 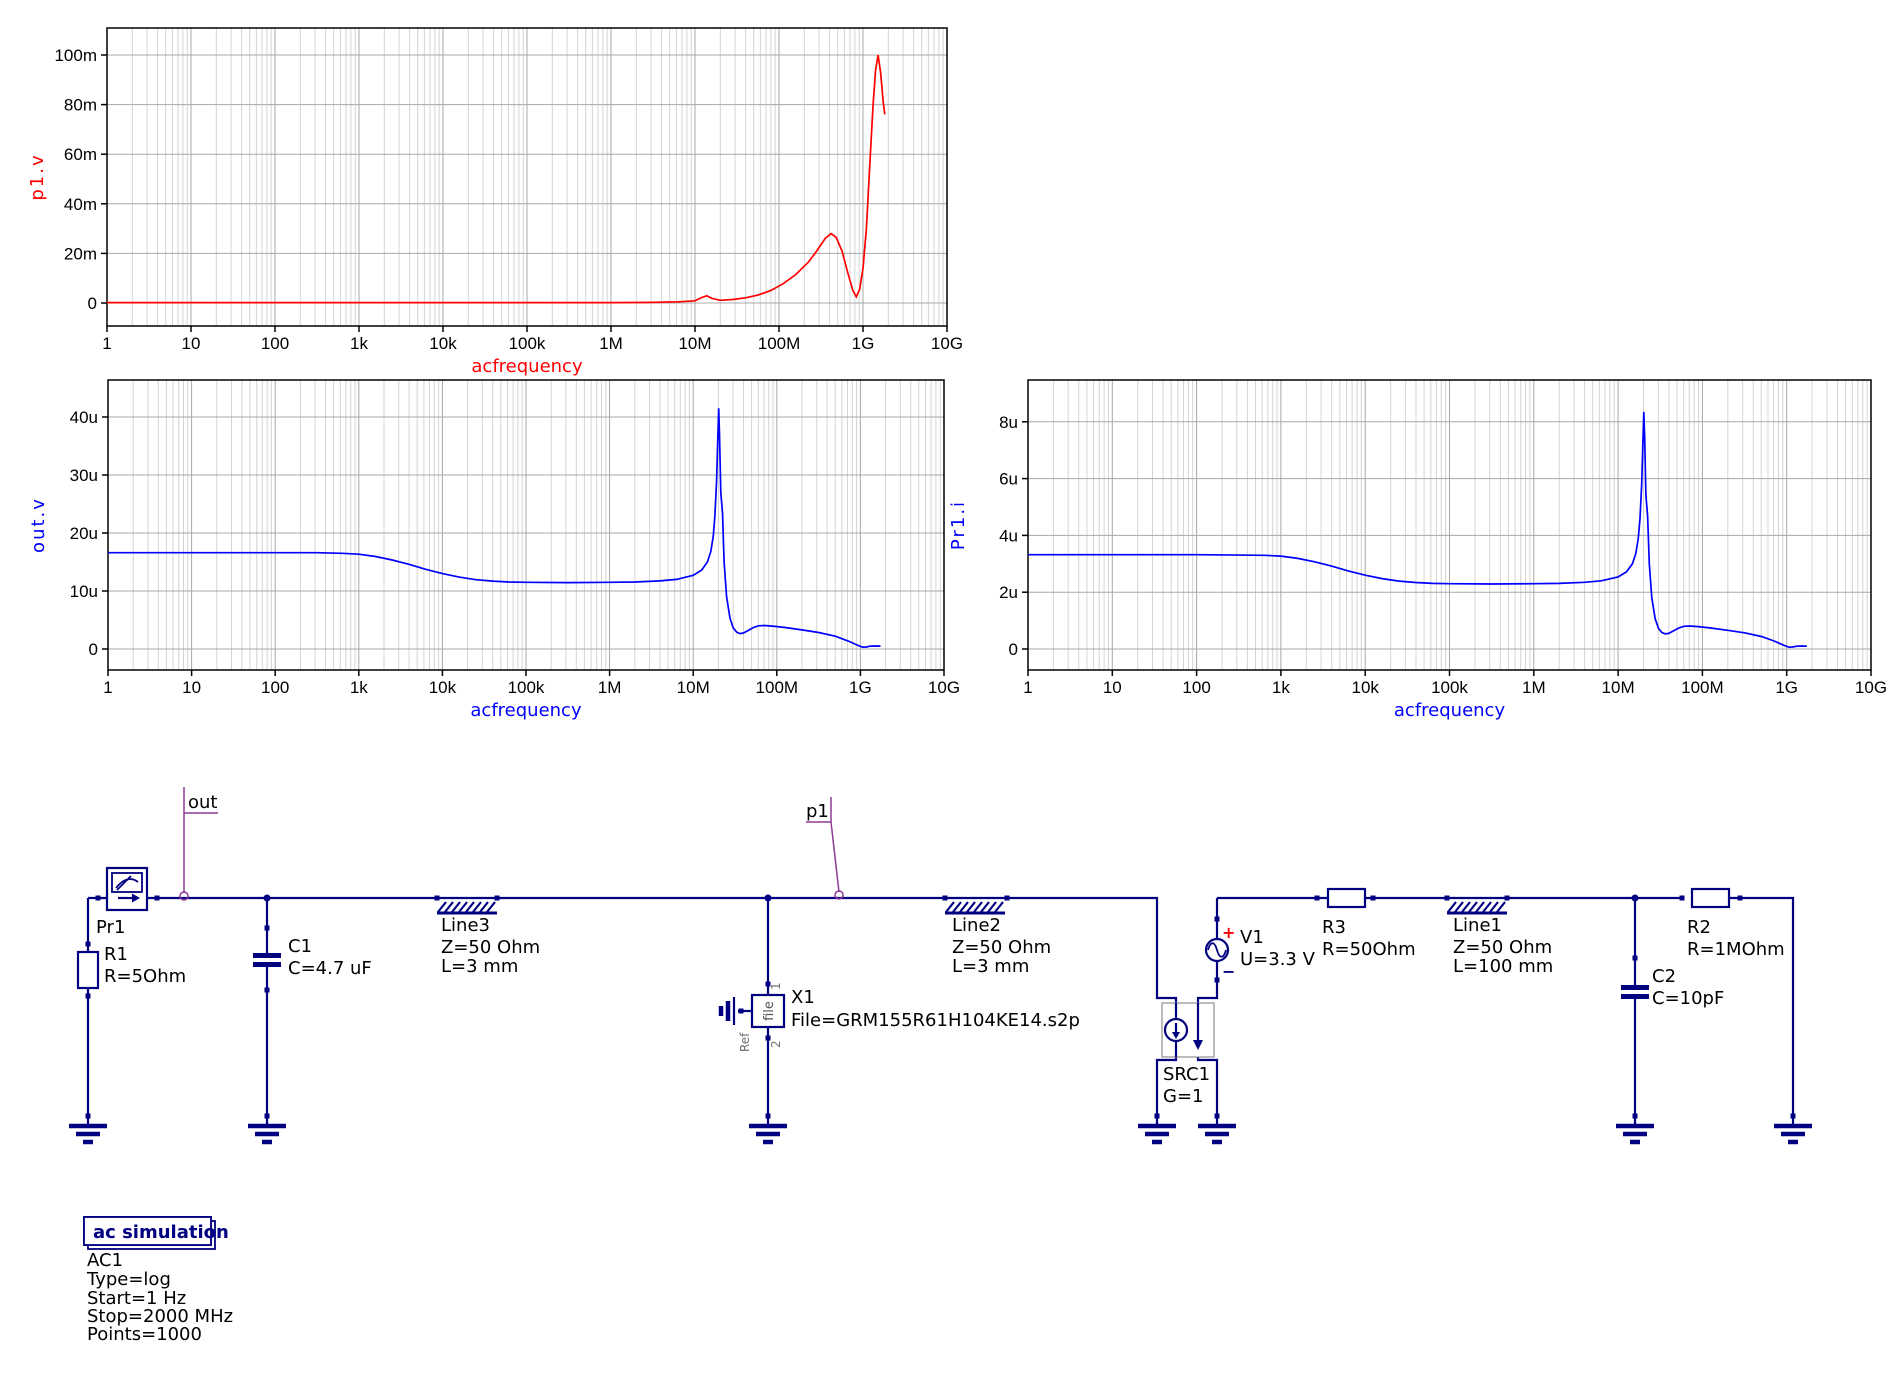 What do you see at coordinates (1001, 947) in the screenshot?
I see `line2-z: Z=50 Ohm` at bounding box center [1001, 947].